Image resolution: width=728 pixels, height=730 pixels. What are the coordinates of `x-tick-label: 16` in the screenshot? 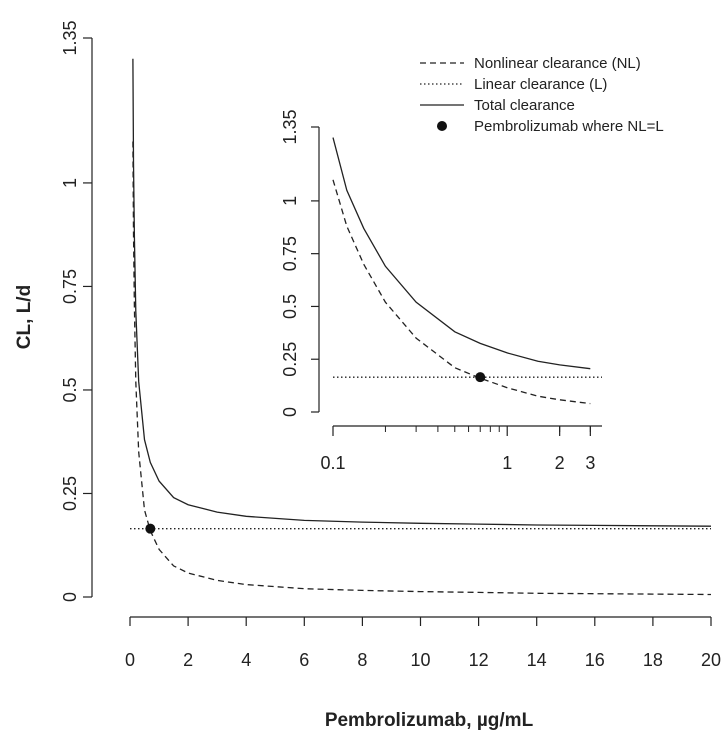 It's located at (595, 660).